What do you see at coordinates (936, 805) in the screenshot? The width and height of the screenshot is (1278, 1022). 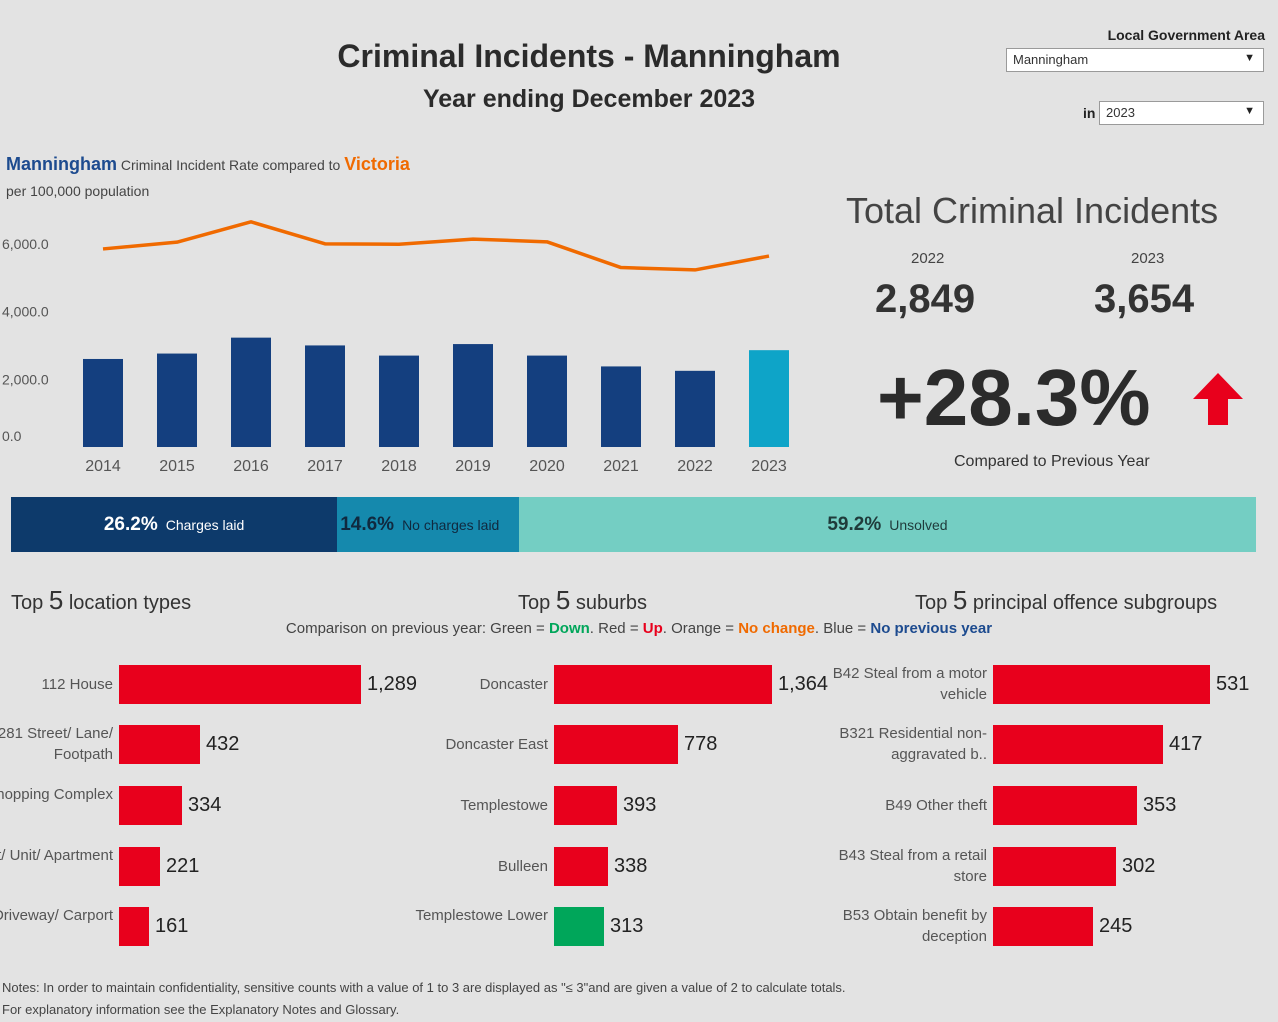 I see `offence-label: B49 Other theft` at bounding box center [936, 805].